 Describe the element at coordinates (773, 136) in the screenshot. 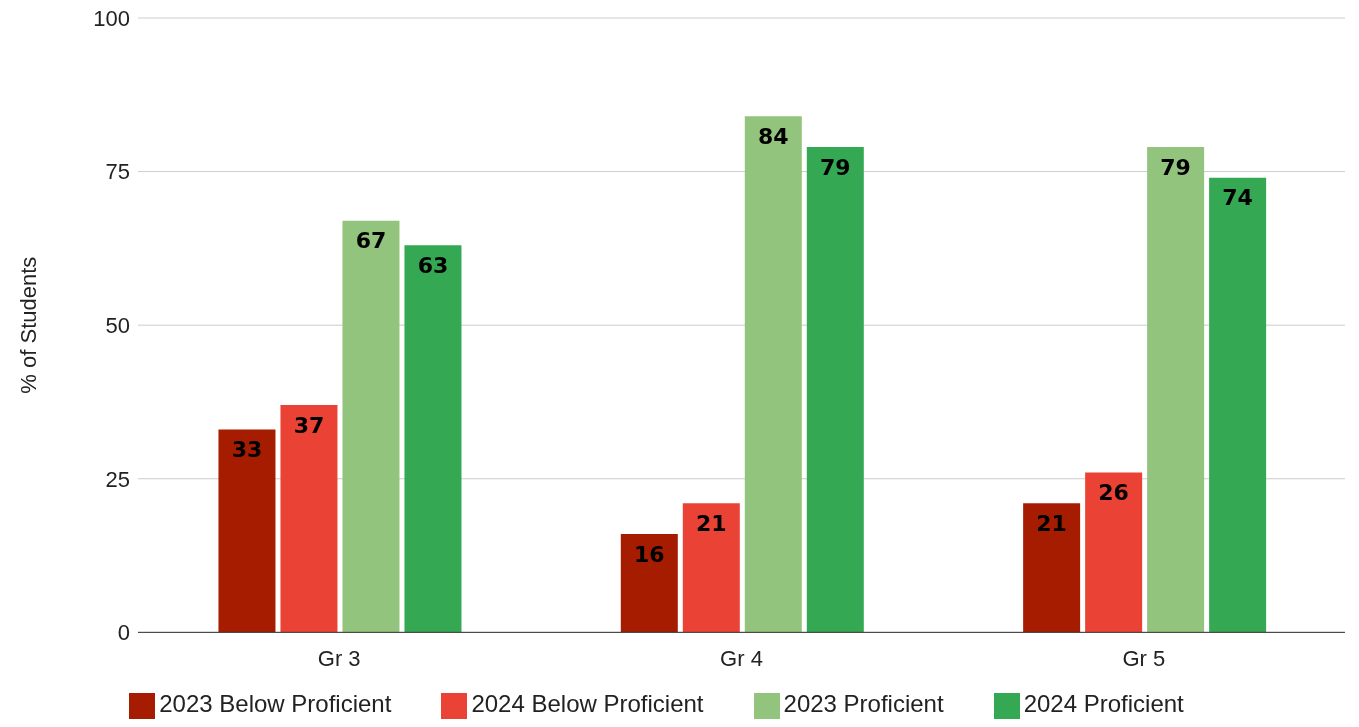

I see `data-label: 84` at that location.